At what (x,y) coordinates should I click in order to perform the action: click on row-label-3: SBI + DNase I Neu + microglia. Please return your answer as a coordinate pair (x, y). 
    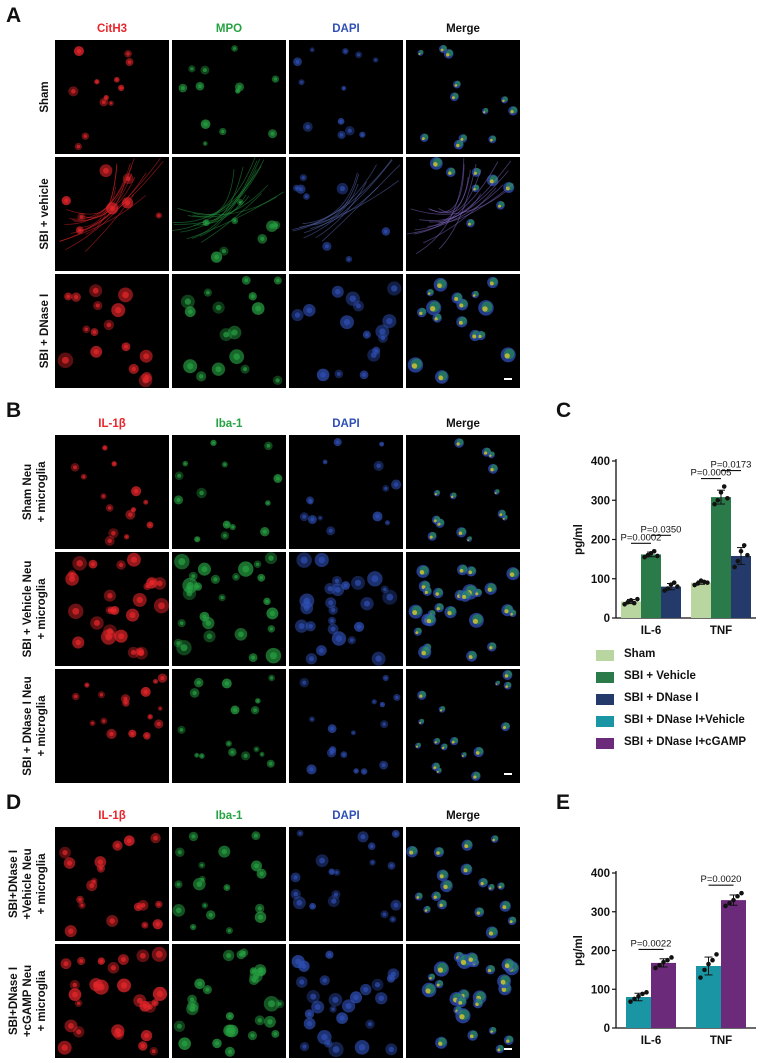
    Looking at the image, I should click on (35, 726).